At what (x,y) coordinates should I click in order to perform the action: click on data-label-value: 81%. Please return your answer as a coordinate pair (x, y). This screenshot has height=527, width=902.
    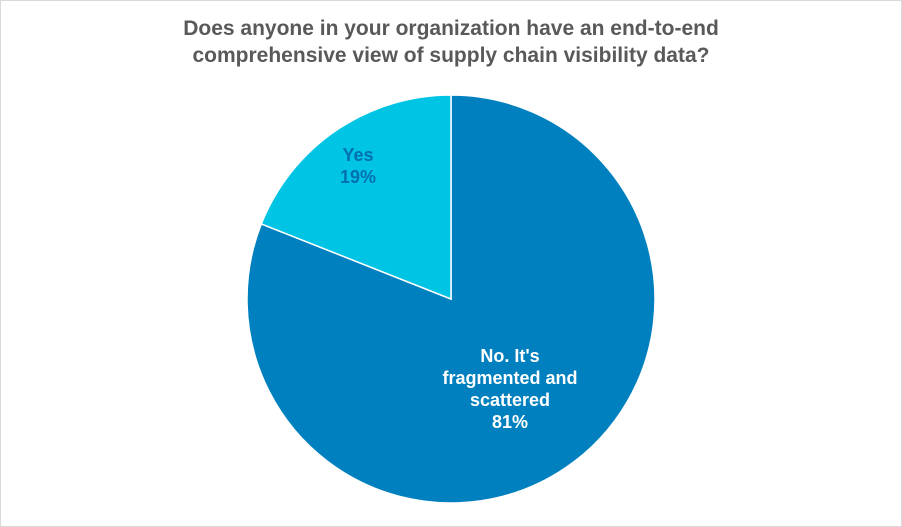
    Looking at the image, I should click on (510, 422).